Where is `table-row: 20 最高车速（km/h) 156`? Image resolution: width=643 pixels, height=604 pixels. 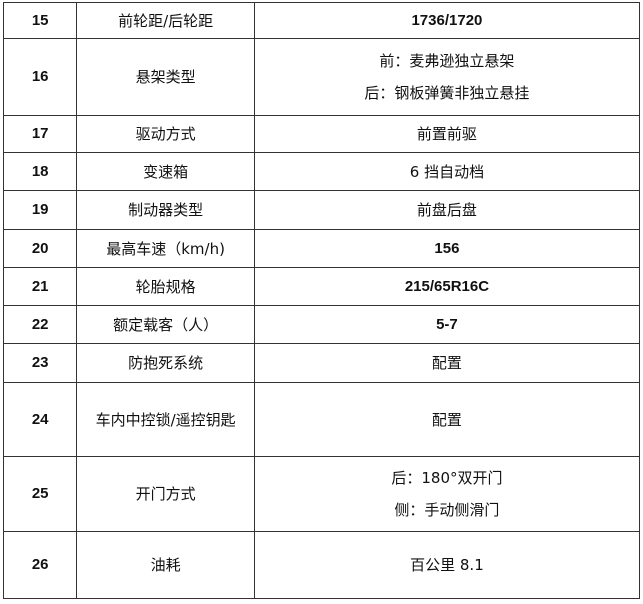 table-row: 20 最高车速（km/h) 156 is located at coordinates (321, 248).